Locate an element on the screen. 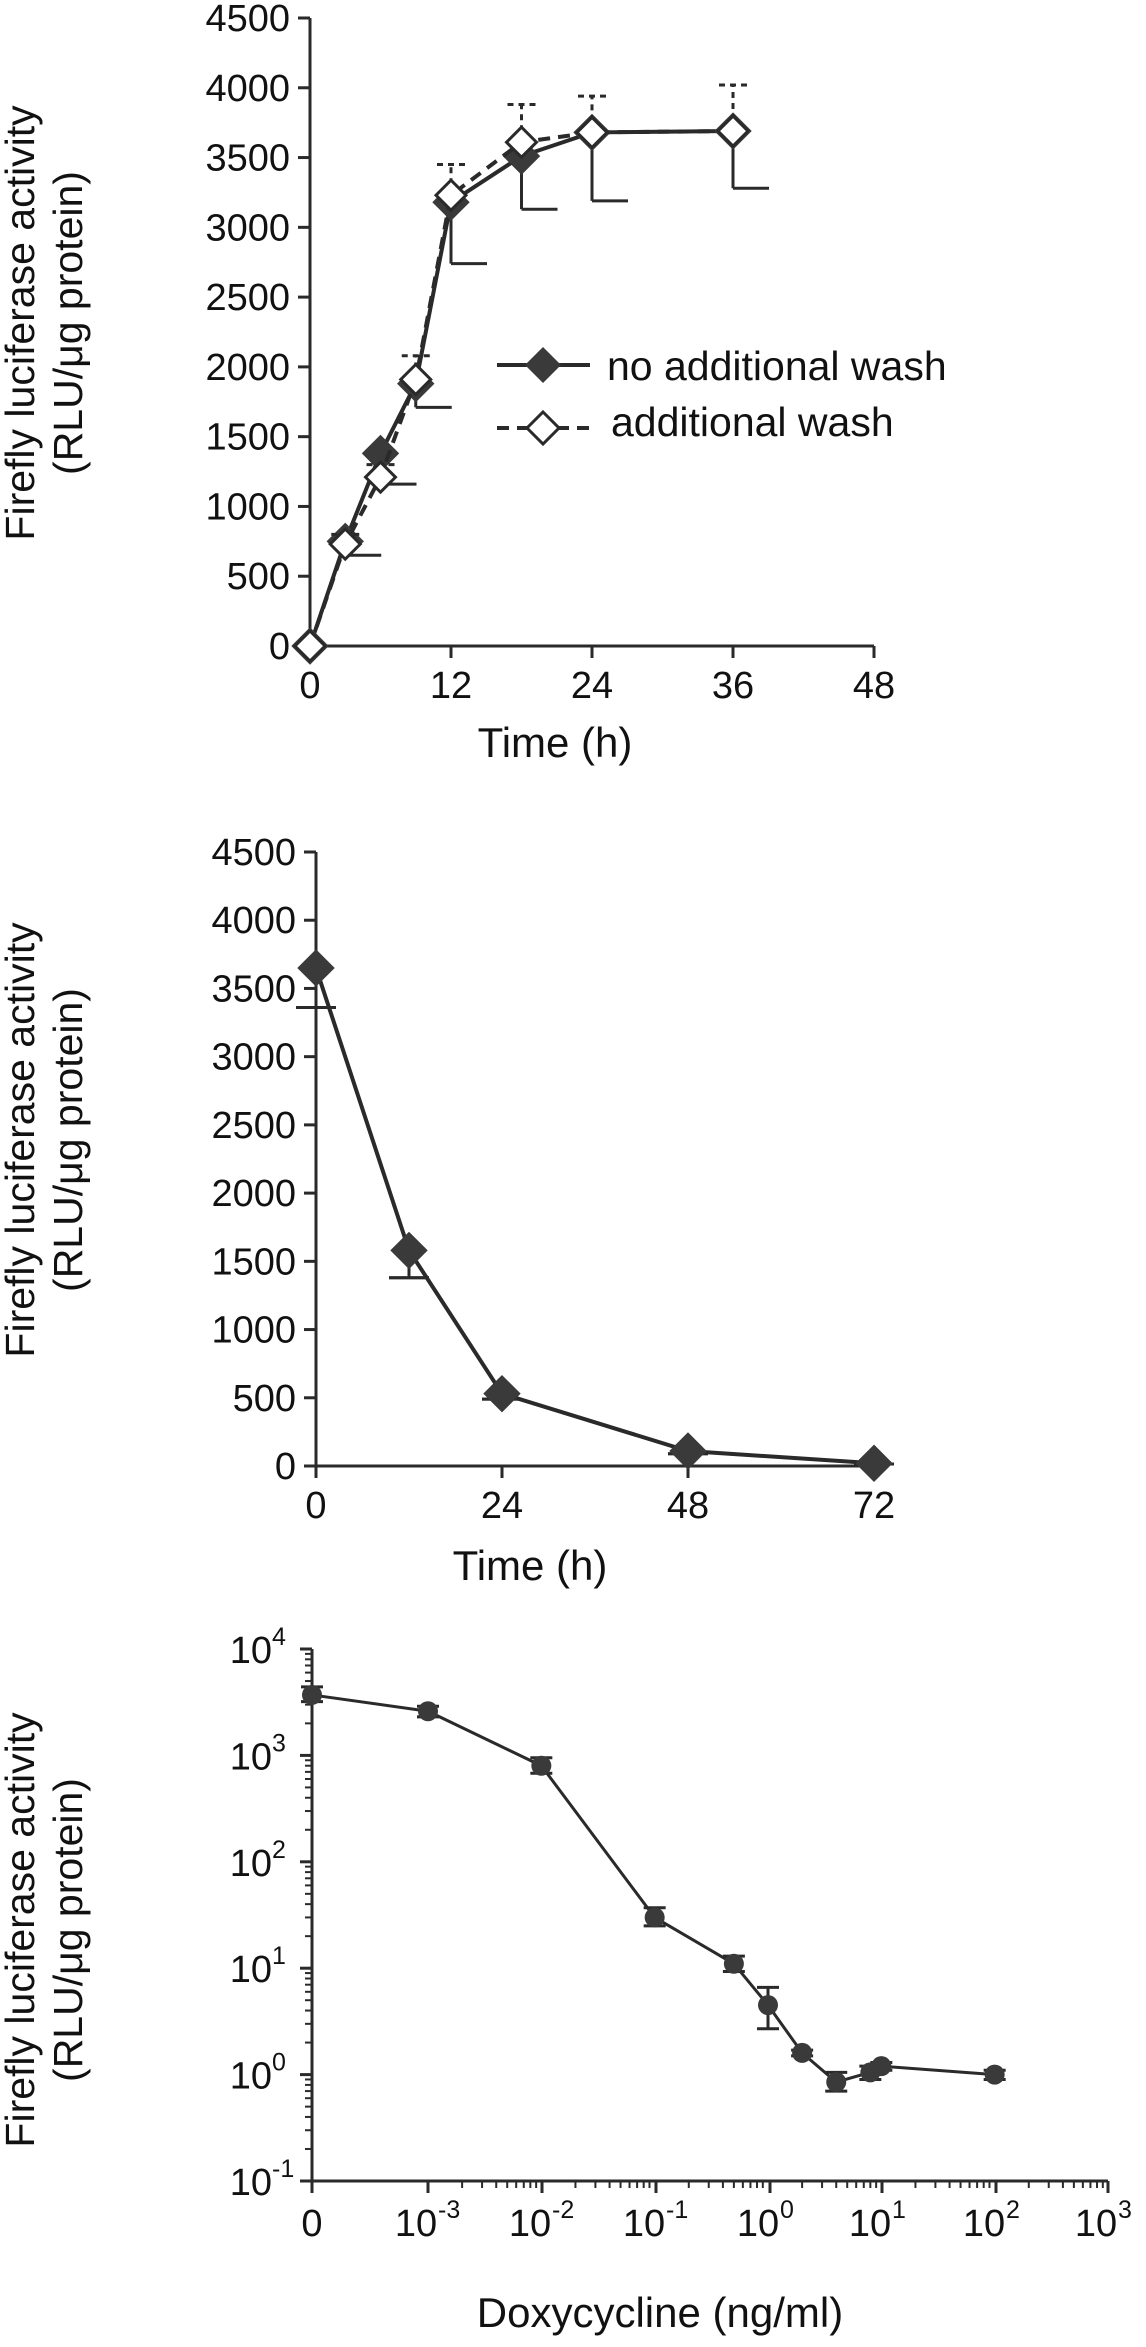 Image resolution: width=1146 pixels, height=2347 pixels. y-tick-exponent: 2 is located at coordinates (279, 1850).